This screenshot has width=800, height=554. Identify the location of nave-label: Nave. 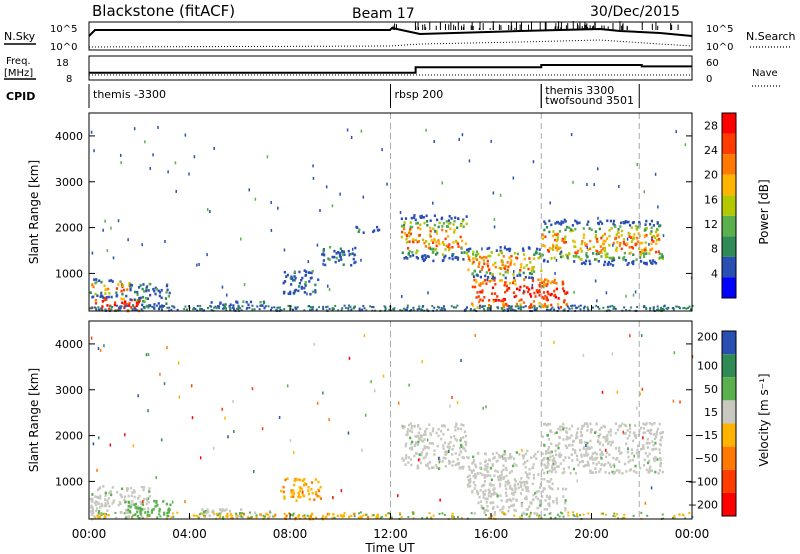
(765, 73).